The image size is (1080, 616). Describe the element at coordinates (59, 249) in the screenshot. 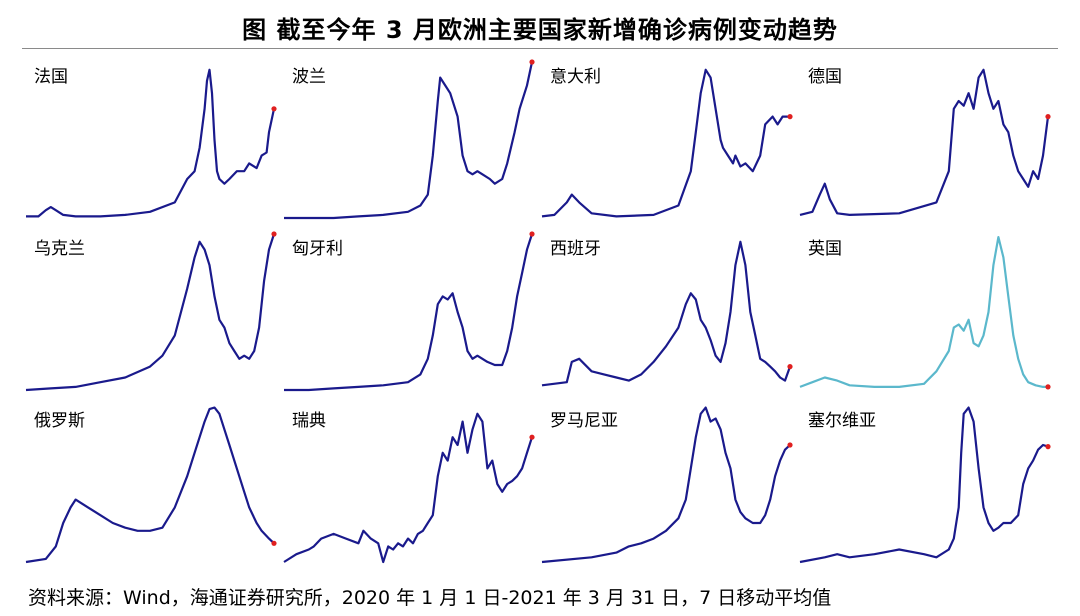

I see `panel-label: 乌克兰` at that location.